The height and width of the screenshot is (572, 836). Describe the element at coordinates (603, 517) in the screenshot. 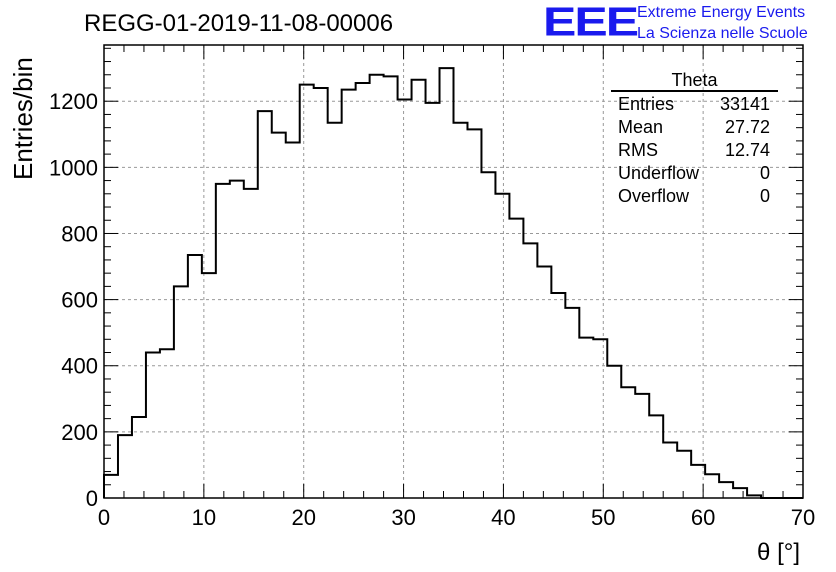

I see `x-tick-label: 50` at that location.